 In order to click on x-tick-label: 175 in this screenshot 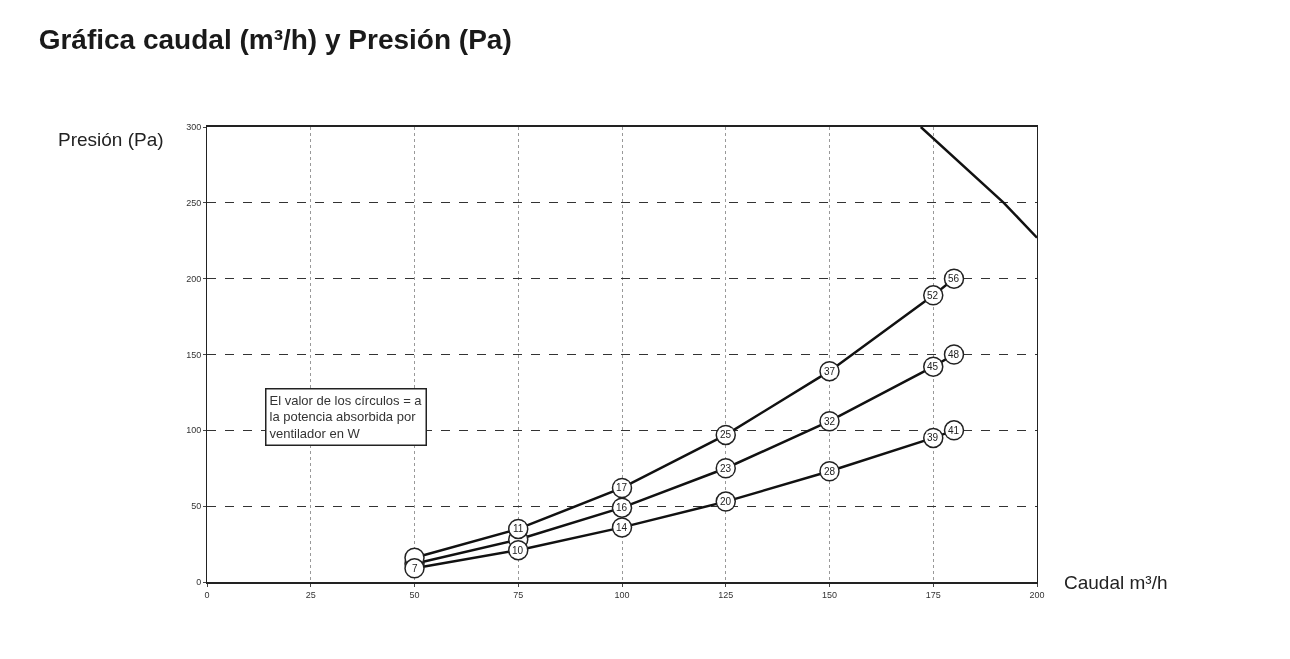, I will do `click(933, 594)`.